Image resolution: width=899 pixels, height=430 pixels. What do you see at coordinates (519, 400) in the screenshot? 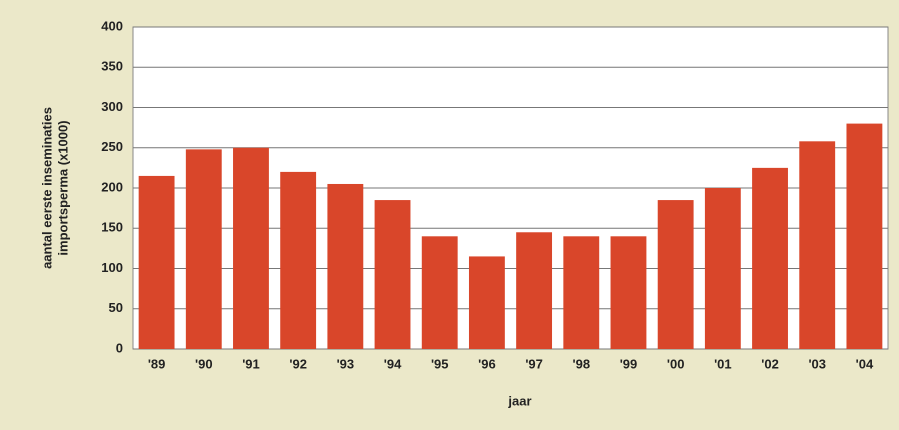
I see `x-axis-label: jaar` at bounding box center [519, 400].